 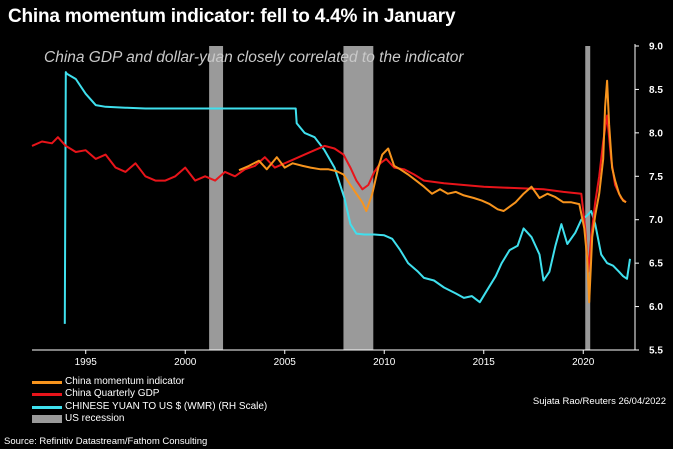 I want to click on y-tick-label: 7.0, so click(x=656, y=220).